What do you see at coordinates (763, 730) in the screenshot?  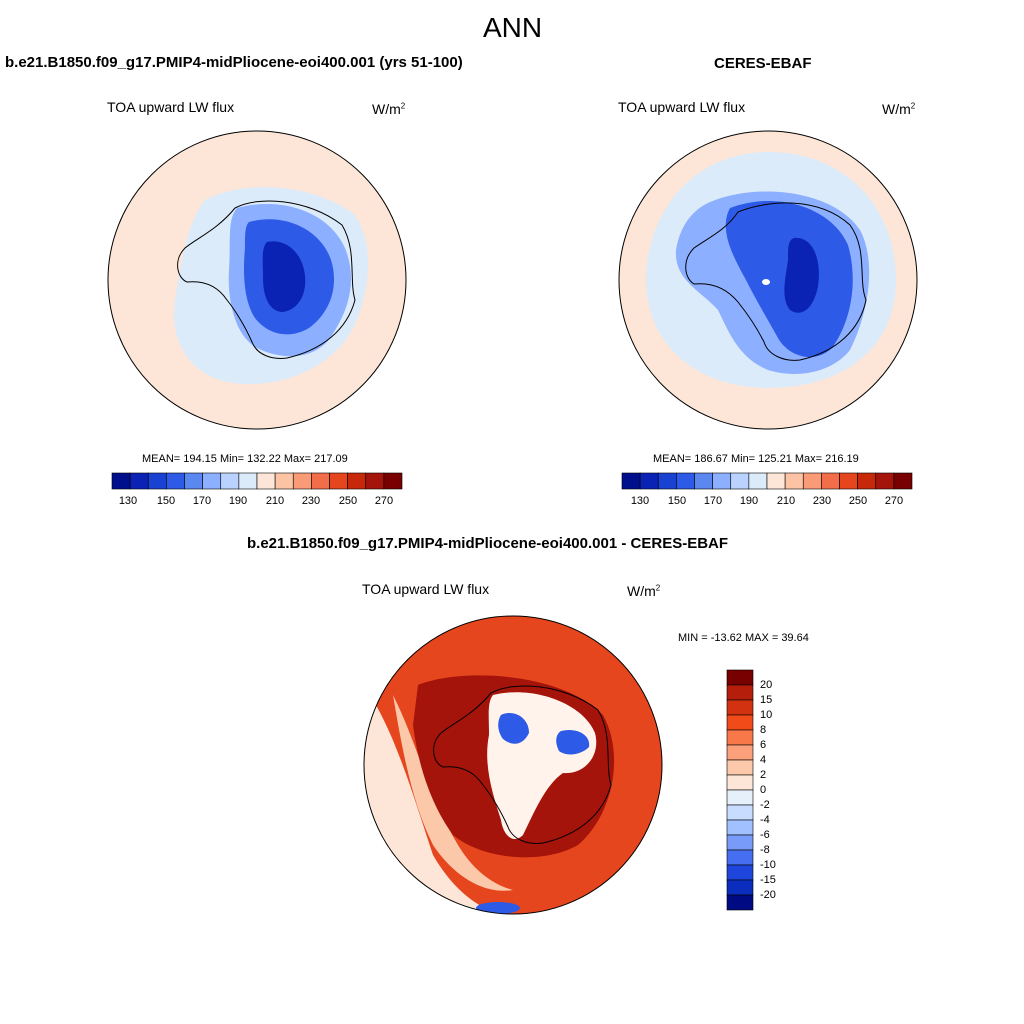 I see `colorbar-tick-label: 8` at bounding box center [763, 730].